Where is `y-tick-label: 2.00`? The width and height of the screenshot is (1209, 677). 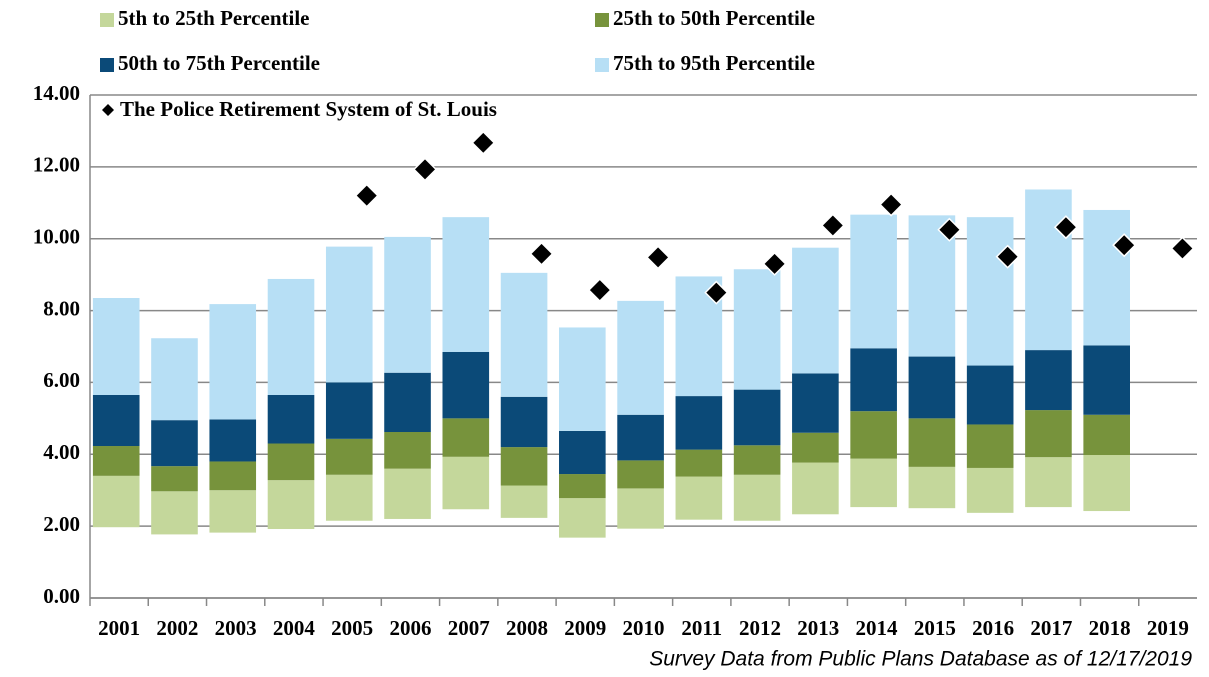 y-tick-label: 2.00 is located at coordinates (61, 524).